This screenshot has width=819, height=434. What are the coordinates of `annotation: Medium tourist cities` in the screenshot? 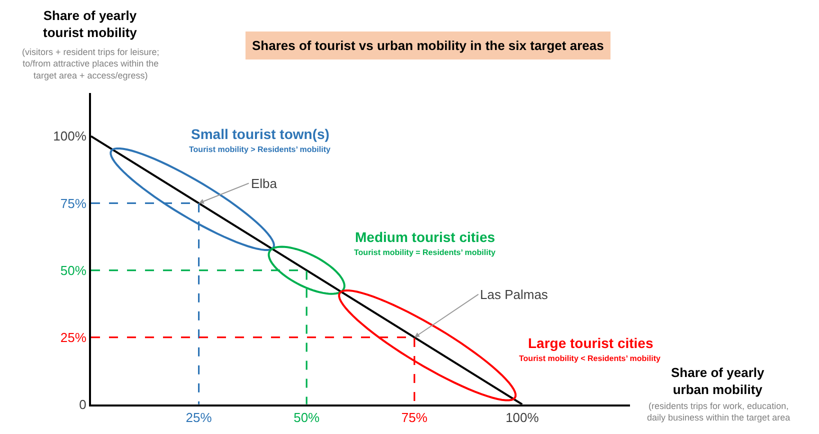 It's located at (425, 237).